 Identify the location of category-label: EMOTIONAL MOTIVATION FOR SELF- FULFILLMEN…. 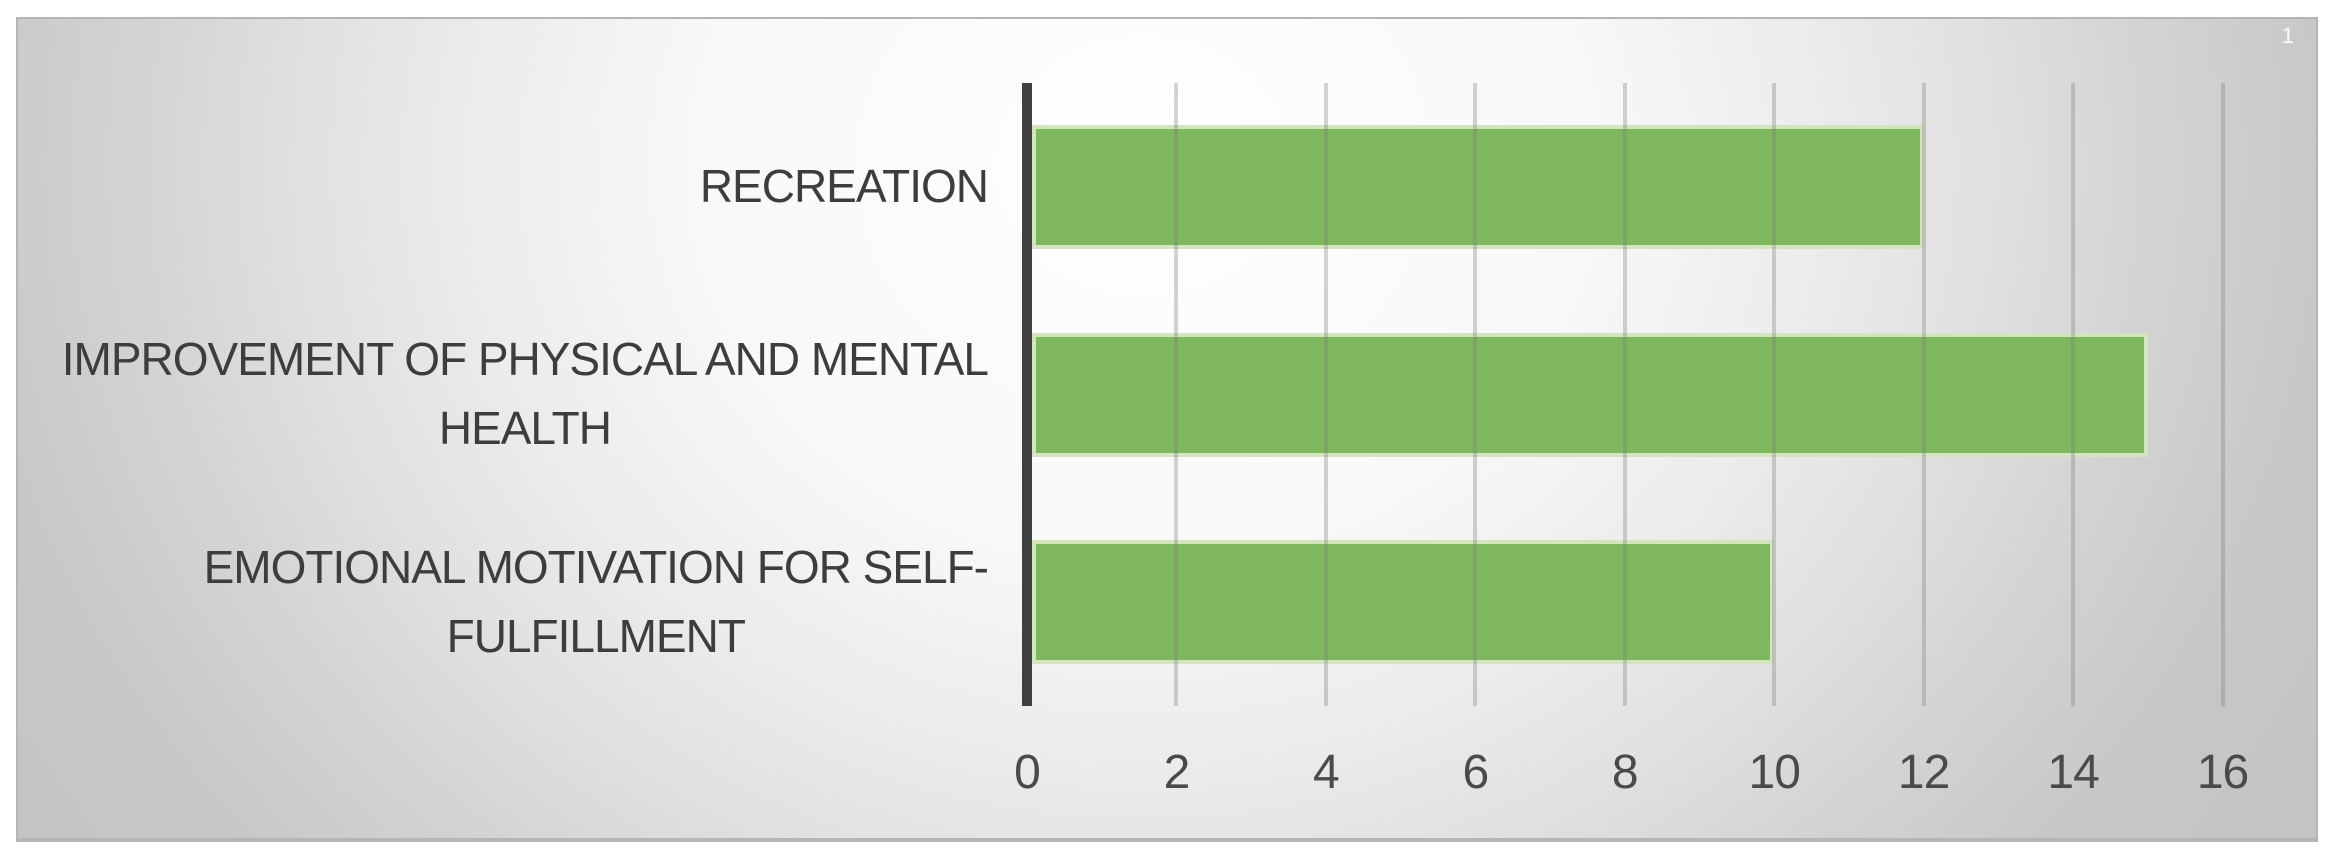
(503, 602).